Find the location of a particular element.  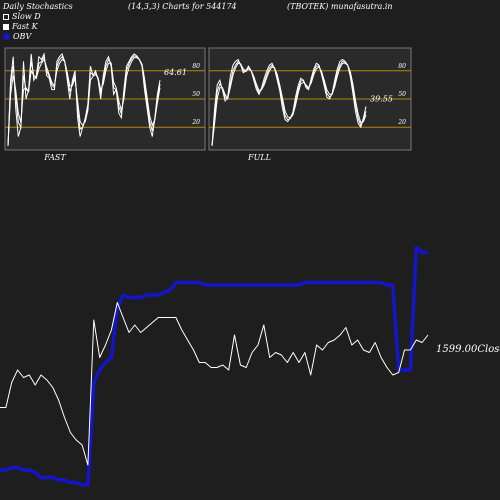

fast-ytick-label: 50 is located at coordinates (196, 94).